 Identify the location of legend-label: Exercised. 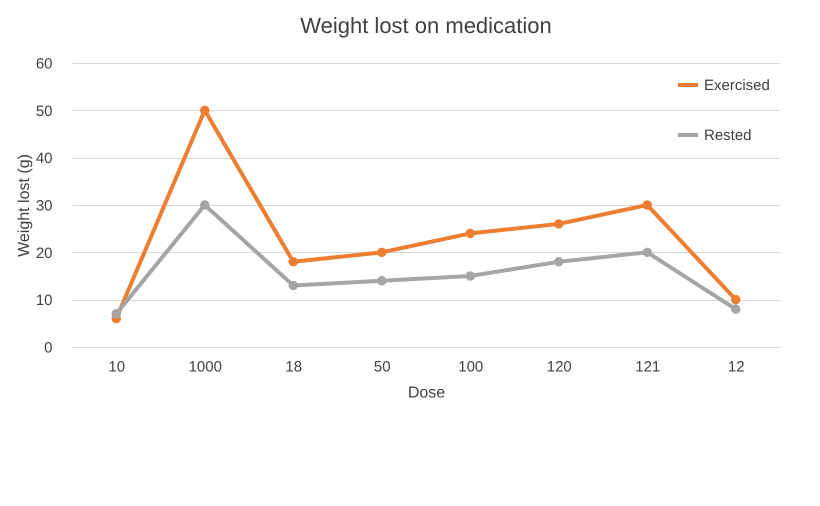
(737, 85).